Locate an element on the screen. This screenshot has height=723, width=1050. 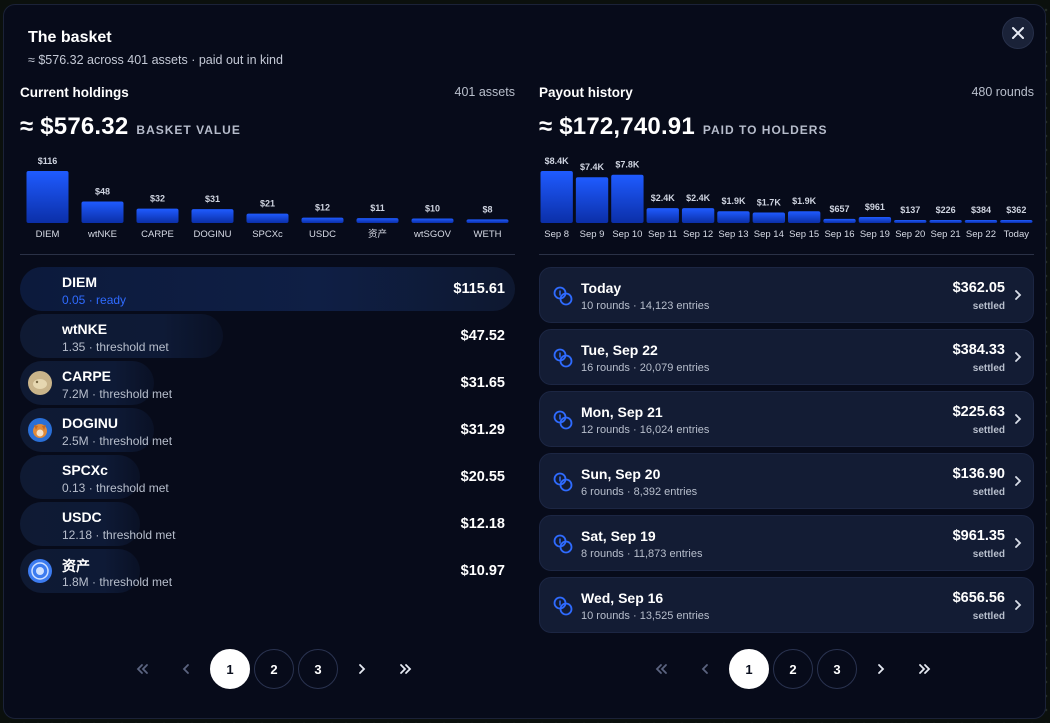
bar-category-label: Sep 9 is located at coordinates (592, 234).